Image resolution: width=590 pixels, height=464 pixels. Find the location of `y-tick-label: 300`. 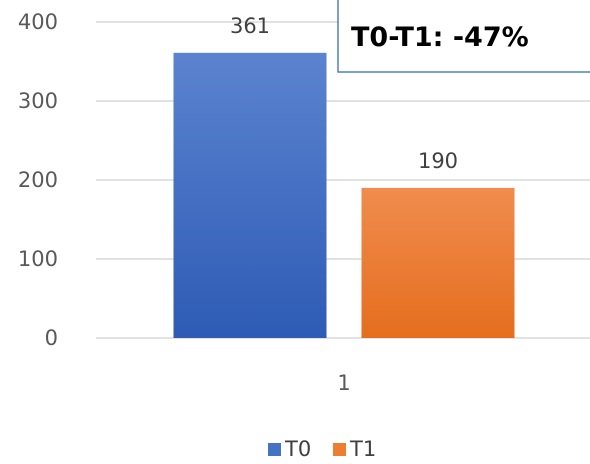

y-tick-label: 300 is located at coordinates (38, 101).